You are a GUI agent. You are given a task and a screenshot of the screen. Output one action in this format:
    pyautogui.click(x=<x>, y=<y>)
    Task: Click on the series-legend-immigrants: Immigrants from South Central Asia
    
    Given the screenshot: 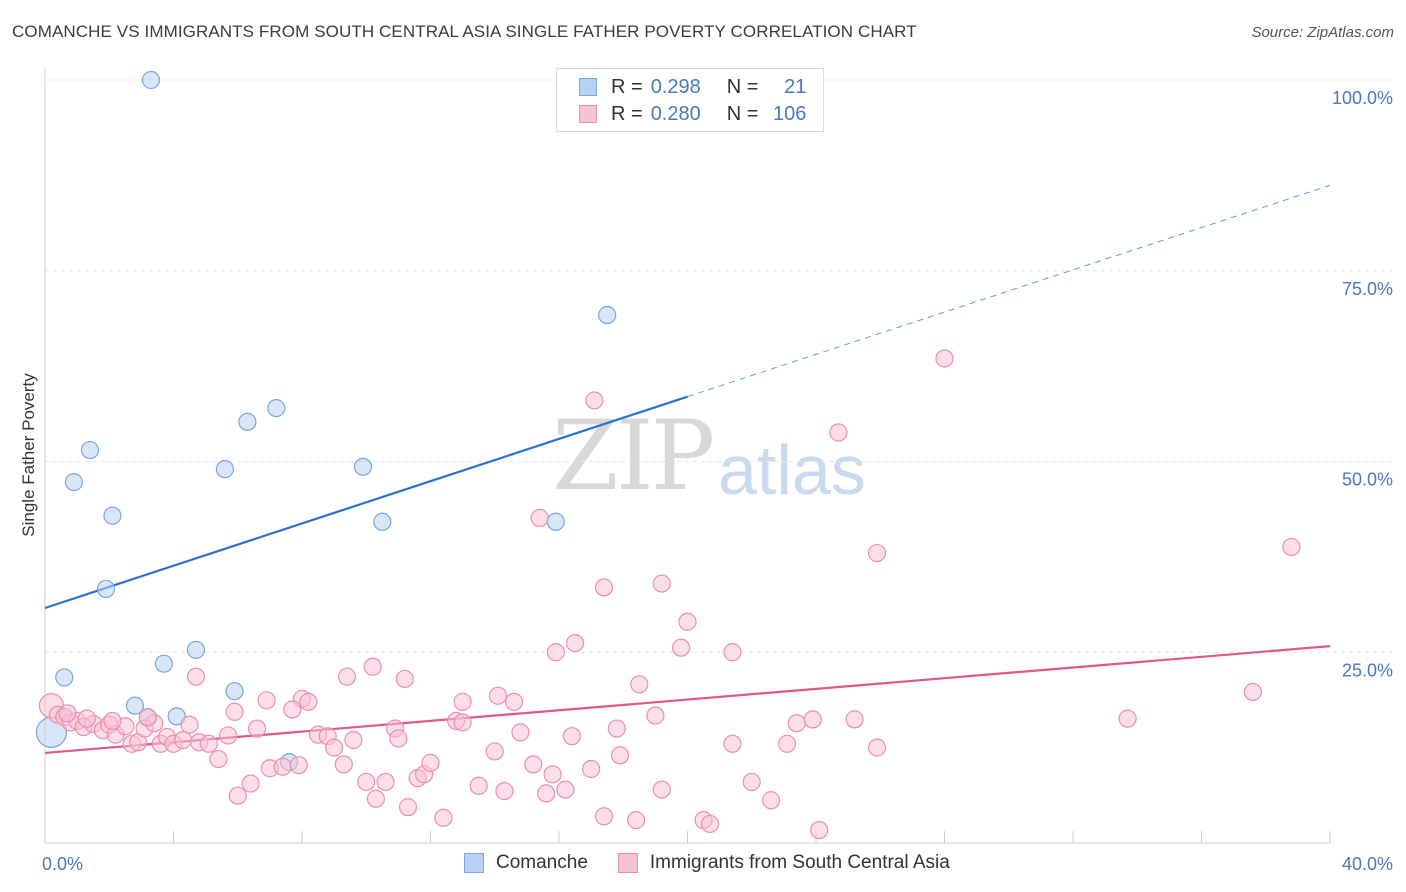 What is the action you would take?
    pyautogui.click(x=783, y=863)
    